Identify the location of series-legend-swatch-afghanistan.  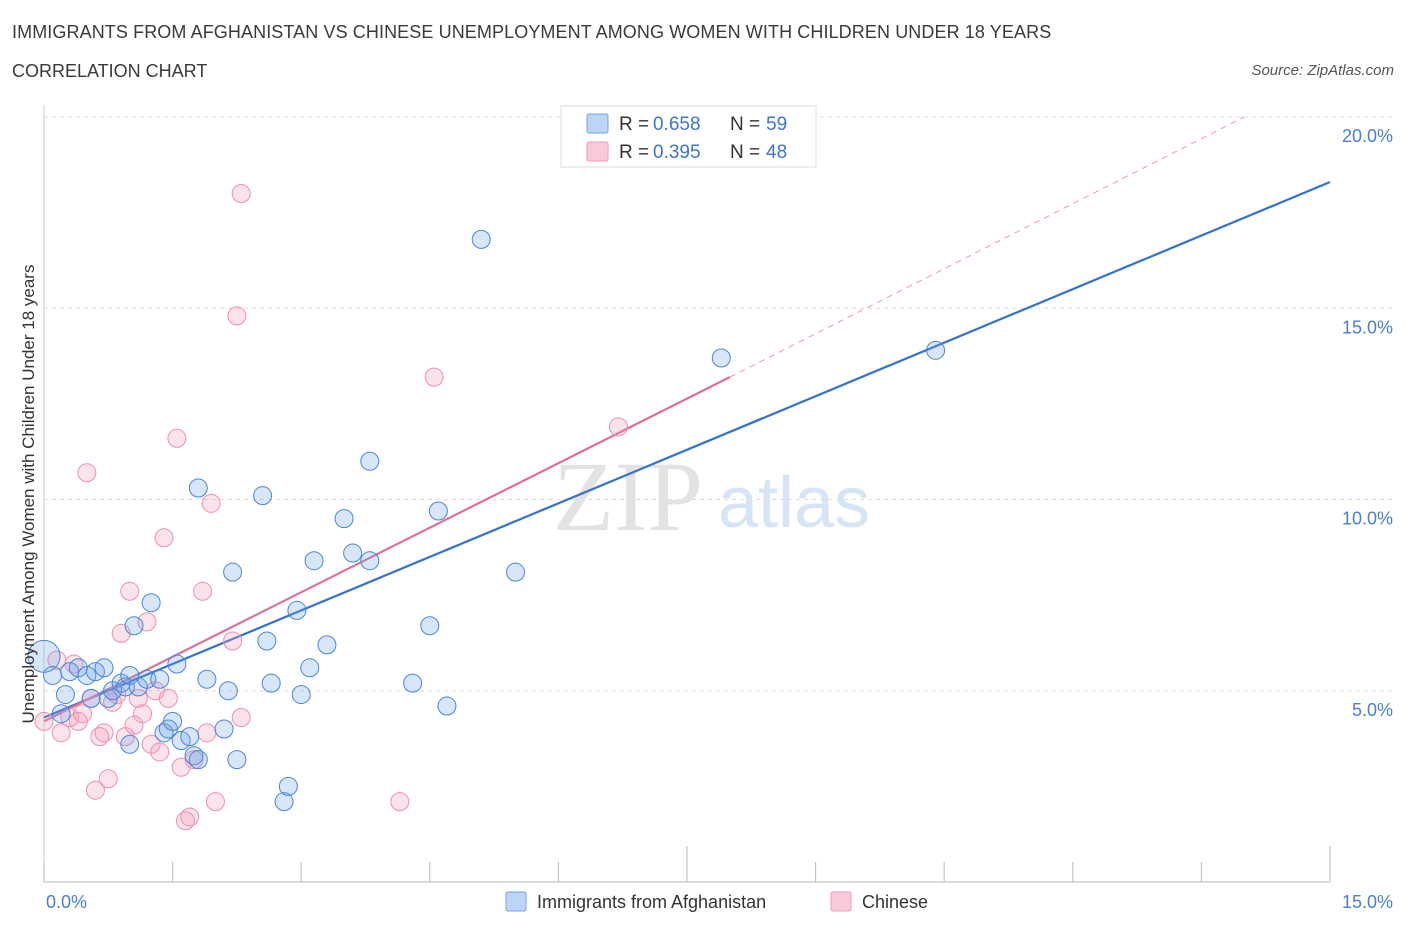
(516, 901).